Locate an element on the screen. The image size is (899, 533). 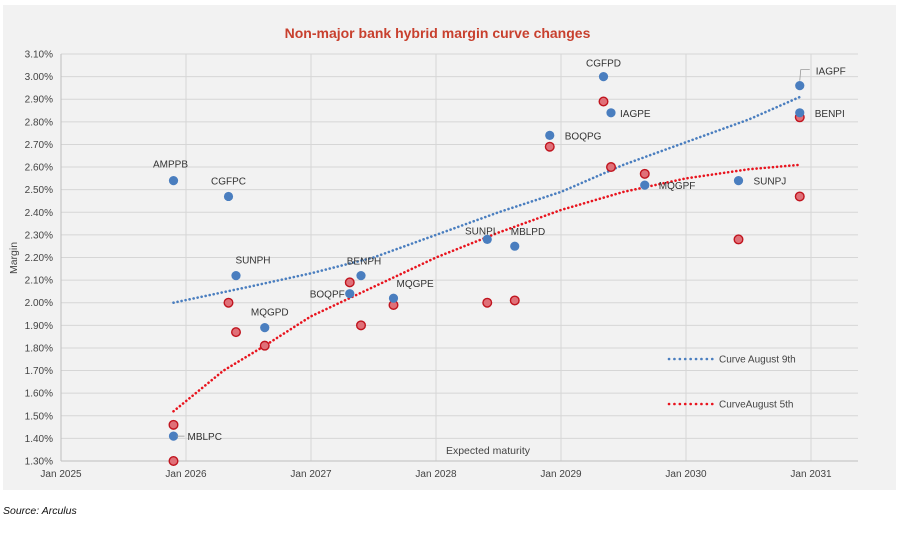
leader-line is located at coordinates (804, 75).